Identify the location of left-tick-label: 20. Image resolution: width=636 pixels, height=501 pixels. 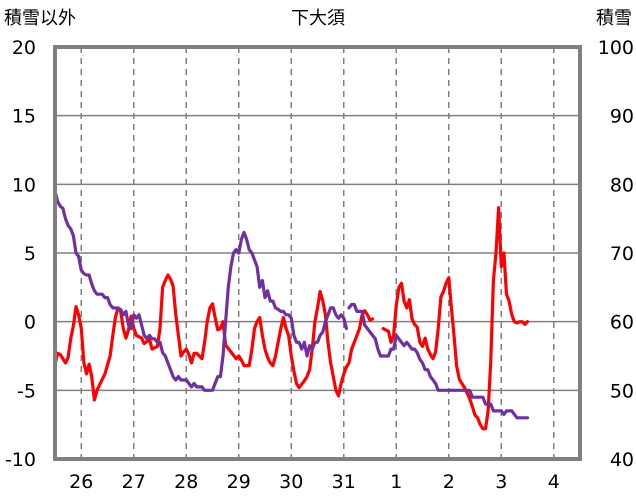
(24, 48).